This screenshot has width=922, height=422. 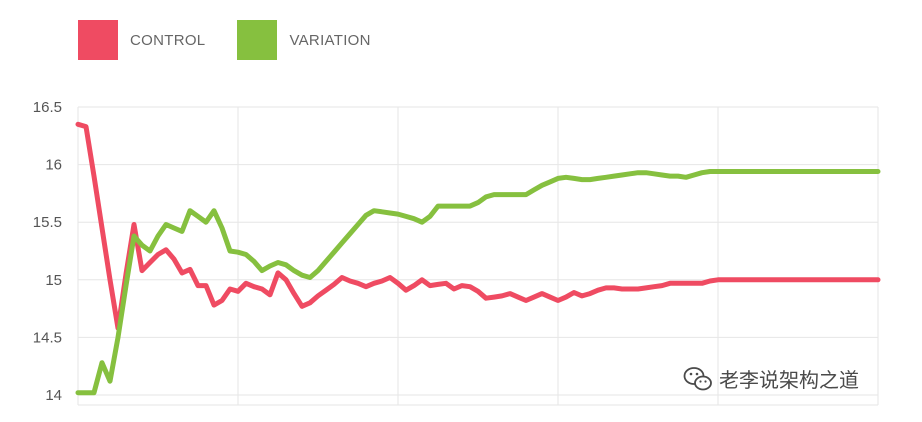 I want to click on legend-label-control: CONTROL, so click(x=168, y=40).